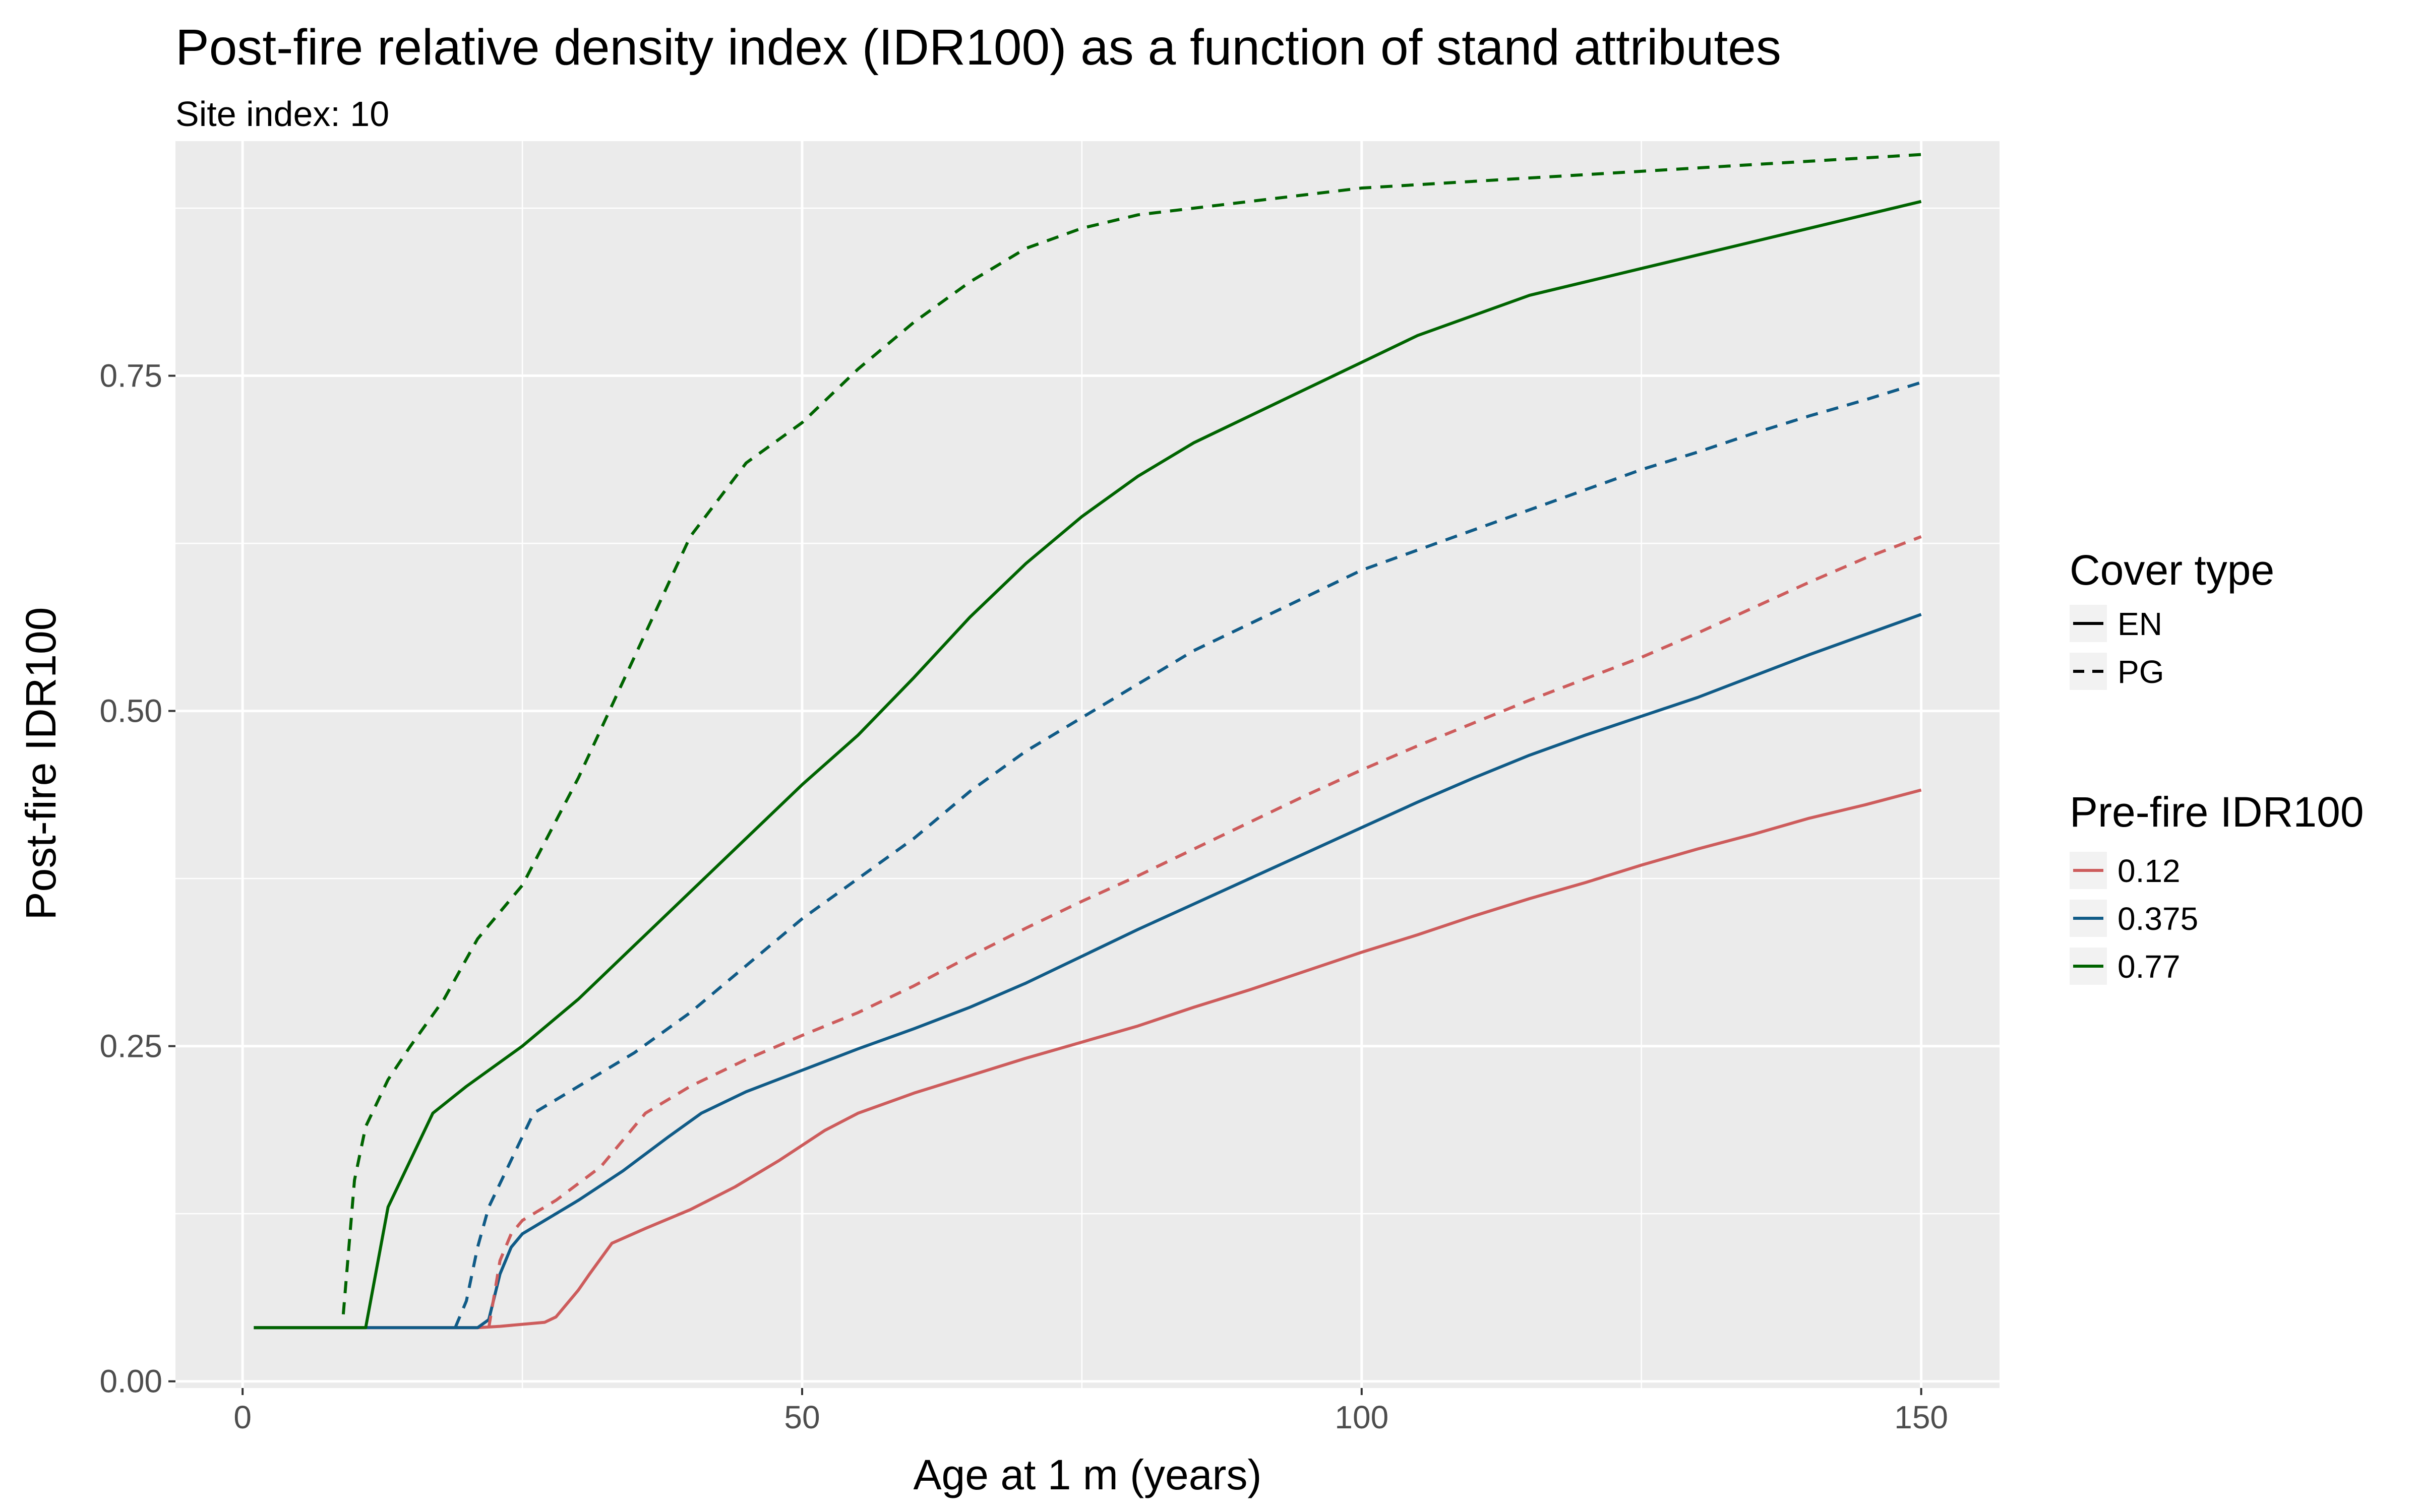 The height and width of the screenshot is (1512, 2420). Describe the element at coordinates (1361, 1417) in the screenshot. I see `x-tick-label: 100` at that location.